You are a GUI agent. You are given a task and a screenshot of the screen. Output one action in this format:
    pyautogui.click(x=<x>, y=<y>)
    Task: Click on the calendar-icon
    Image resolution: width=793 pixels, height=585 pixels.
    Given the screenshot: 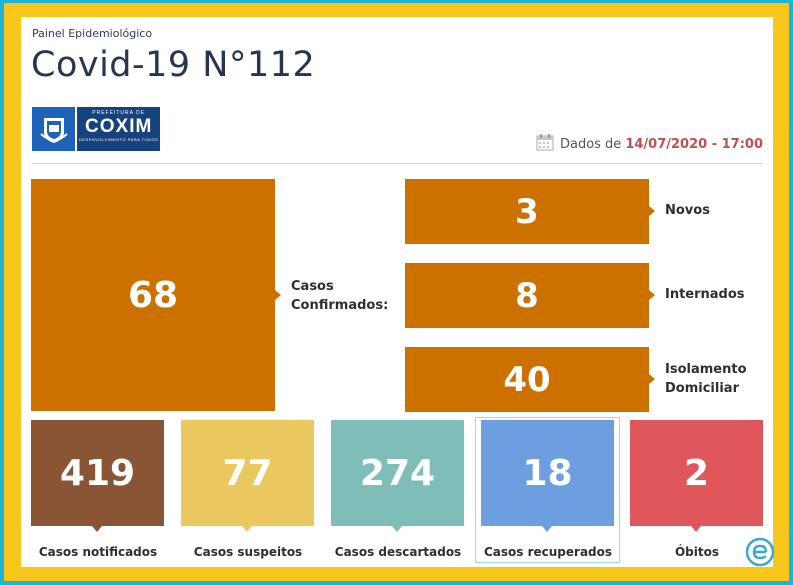 What is the action you would take?
    pyautogui.click(x=545, y=144)
    